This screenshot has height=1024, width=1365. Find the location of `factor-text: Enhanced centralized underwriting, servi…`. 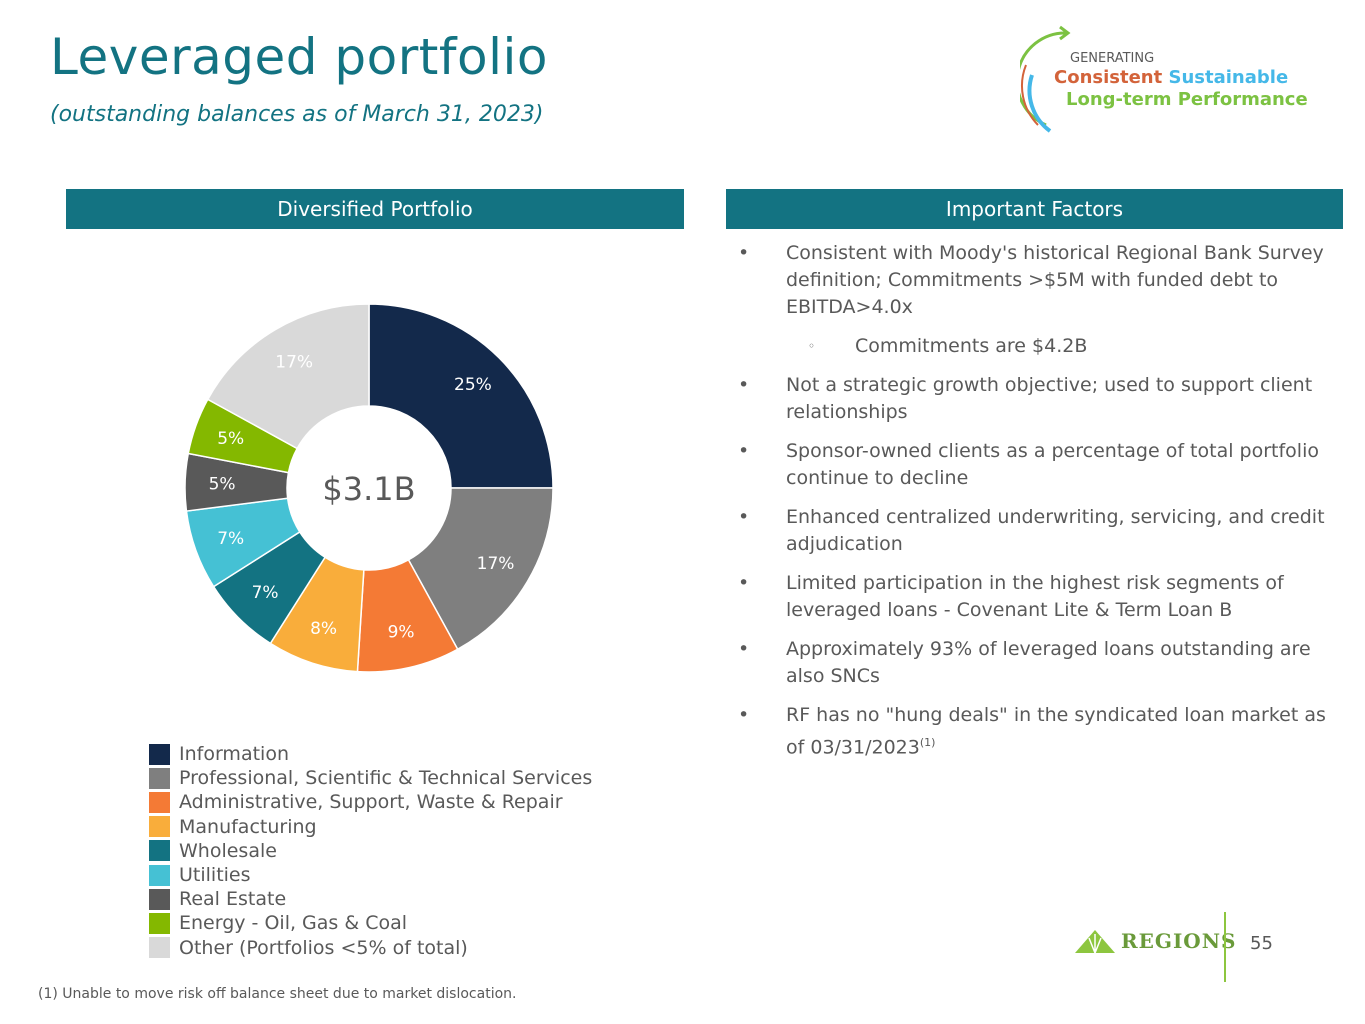

factor-text: Enhanced centralized underwriting, servi… is located at coordinates (1055, 530).